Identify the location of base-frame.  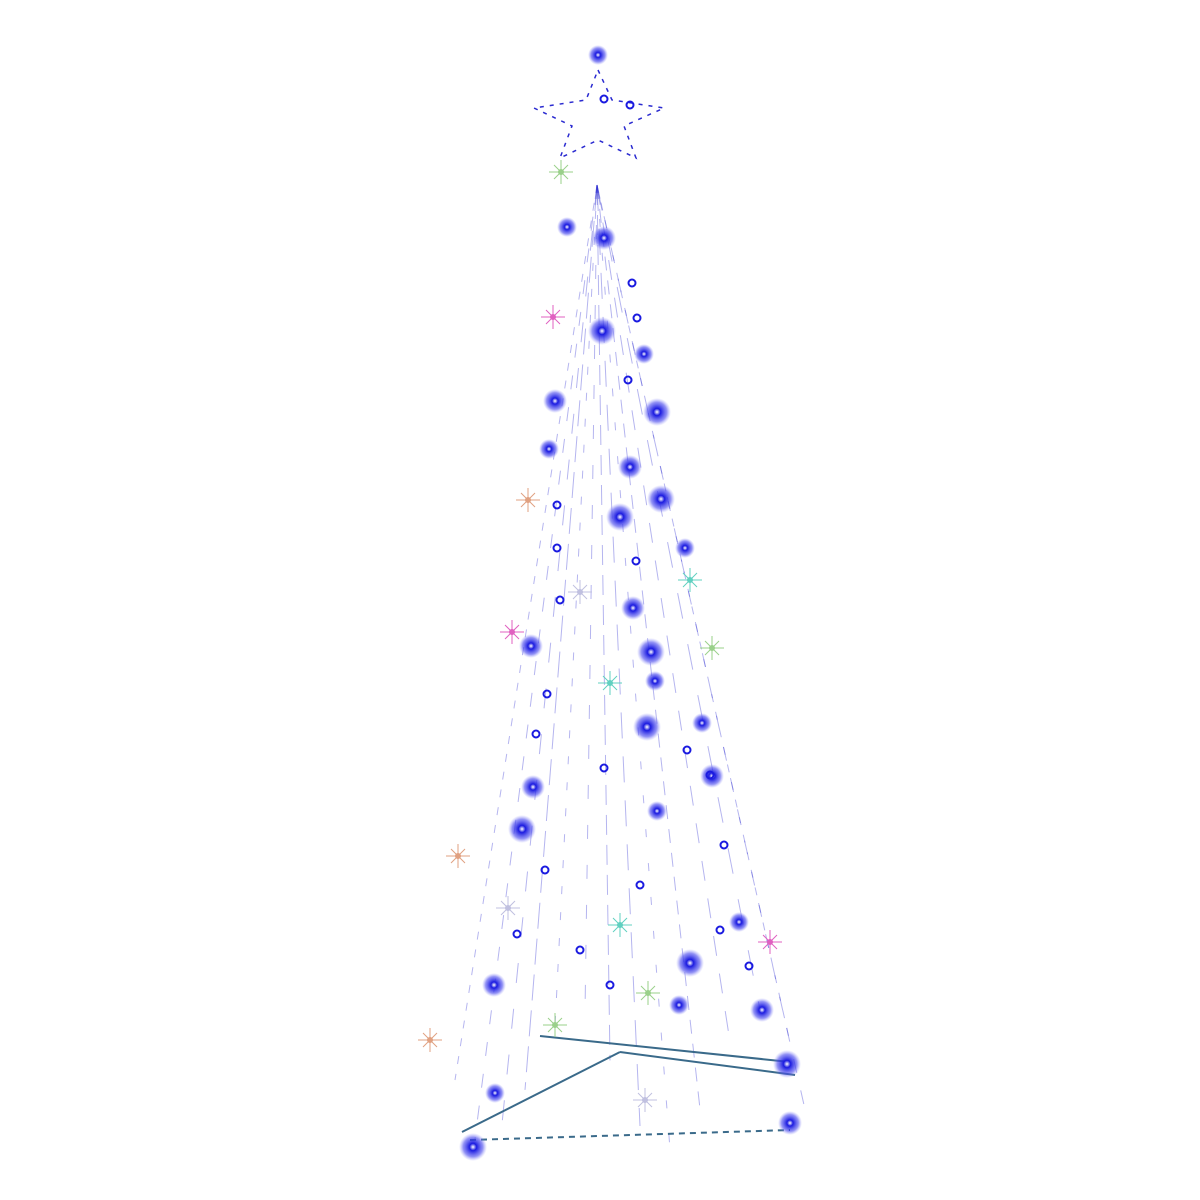
(628, 1088).